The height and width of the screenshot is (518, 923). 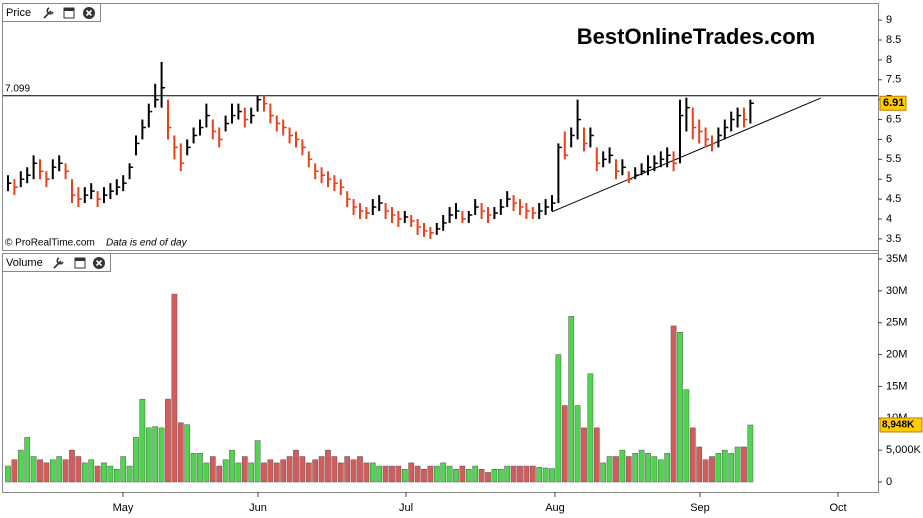 What do you see at coordinates (50, 243) in the screenshot?
I see `source-note: © ProRealTime.com` at bounding box center [50, 243].